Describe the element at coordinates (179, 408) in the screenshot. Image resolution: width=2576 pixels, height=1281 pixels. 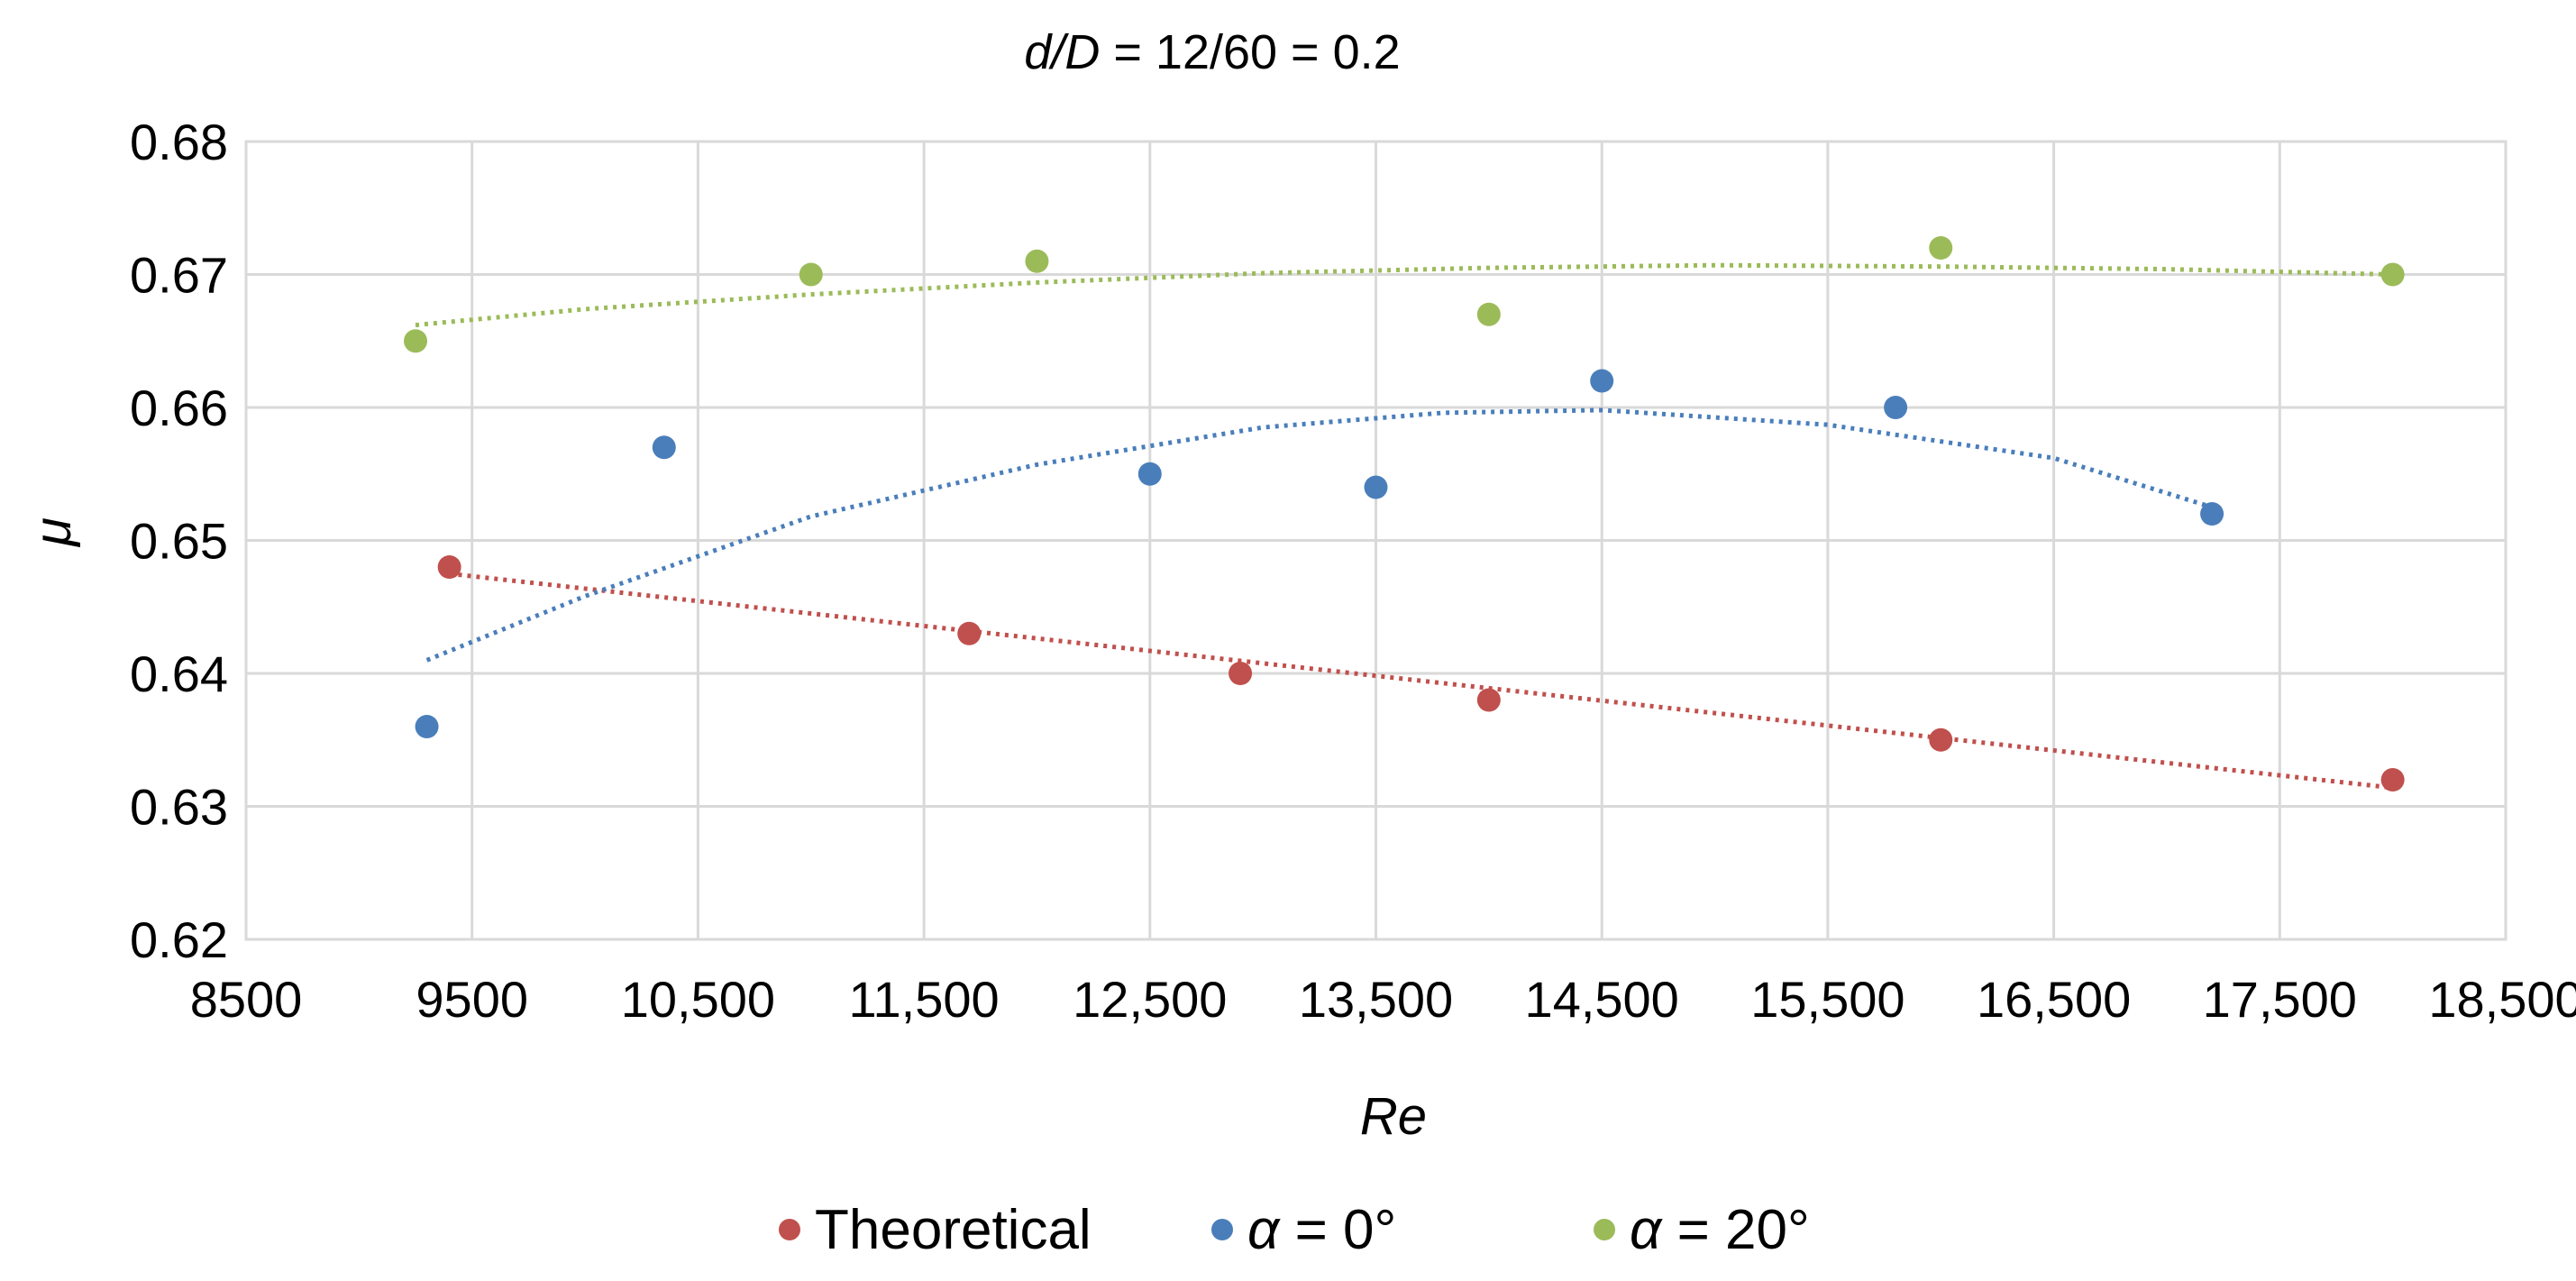
I see `y-tick-label: 0.66` at that location.